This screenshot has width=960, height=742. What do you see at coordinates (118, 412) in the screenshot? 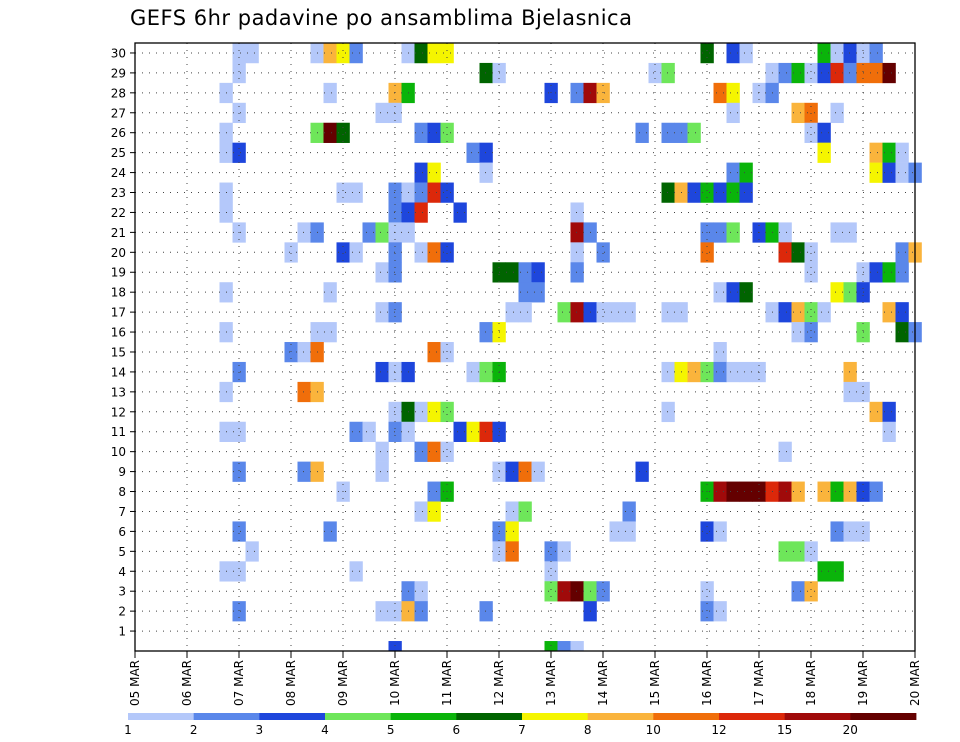
I see `y-tick-label: 12` at bounding box center [118, 412].